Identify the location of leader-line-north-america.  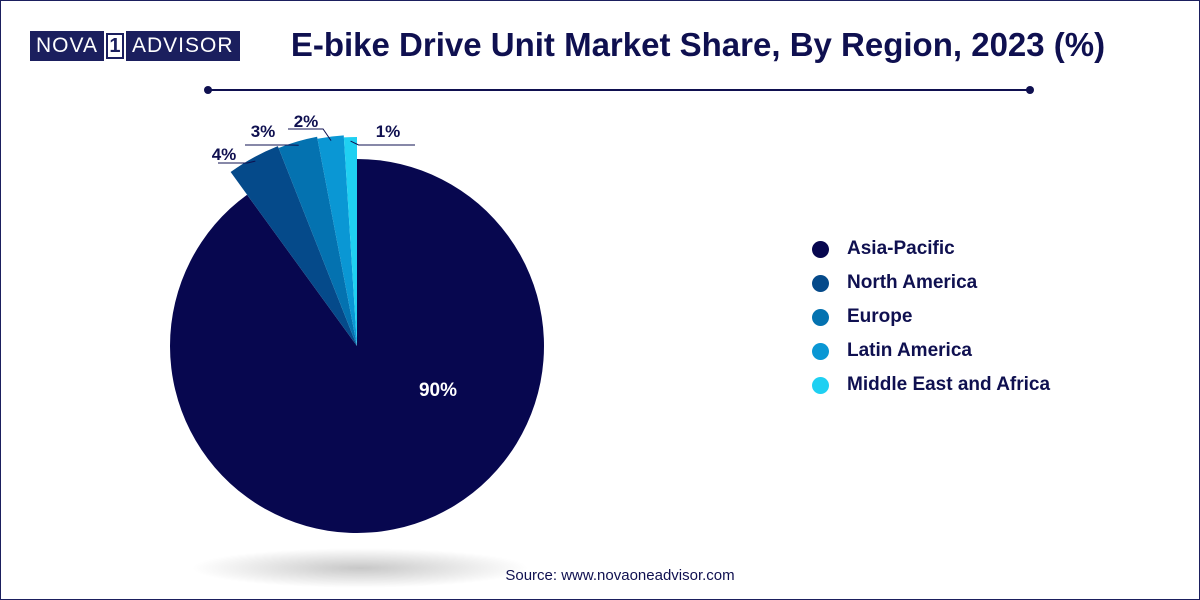
(237, 162).